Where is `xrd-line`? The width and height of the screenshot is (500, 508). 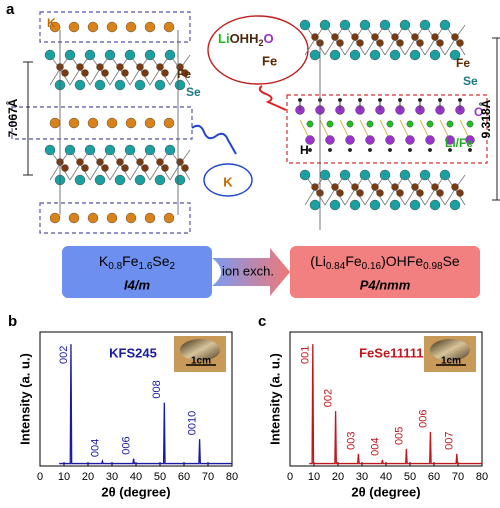
xrd-line is located at coordinates (145, 404).